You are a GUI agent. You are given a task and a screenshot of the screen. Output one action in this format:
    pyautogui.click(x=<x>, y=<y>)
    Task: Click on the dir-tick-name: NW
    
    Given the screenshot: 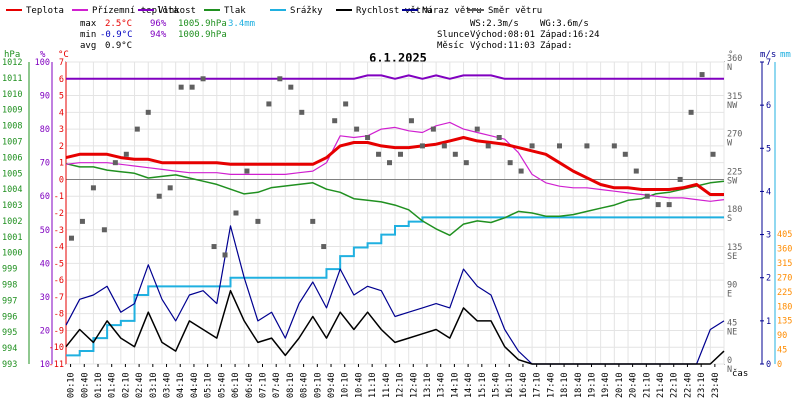 What is the action you would take?
    pyautogui.click(x=732, y=106)
    